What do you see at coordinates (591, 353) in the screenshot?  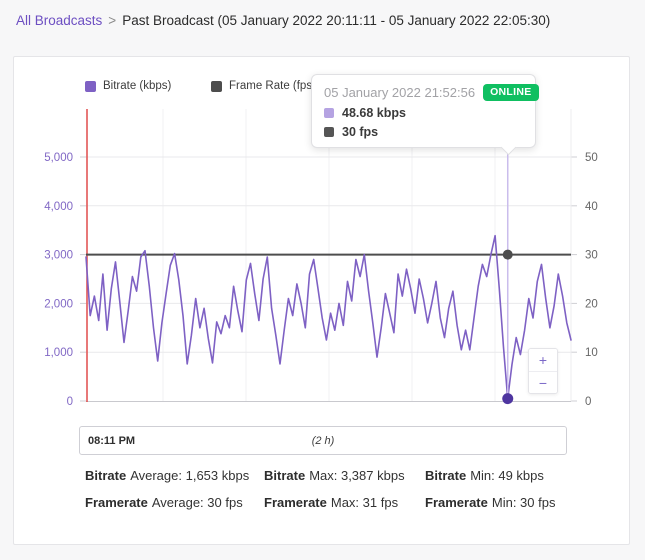 I see `svg-text: 10` at bounding box center [591, 353].